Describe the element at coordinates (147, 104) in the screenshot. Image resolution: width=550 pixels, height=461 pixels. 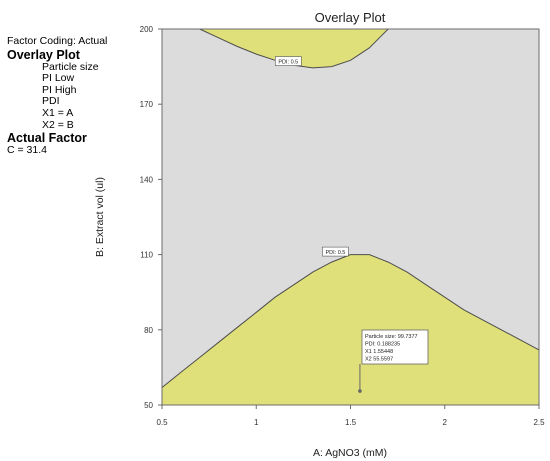
I see `y-tick-label: 170` at that location.